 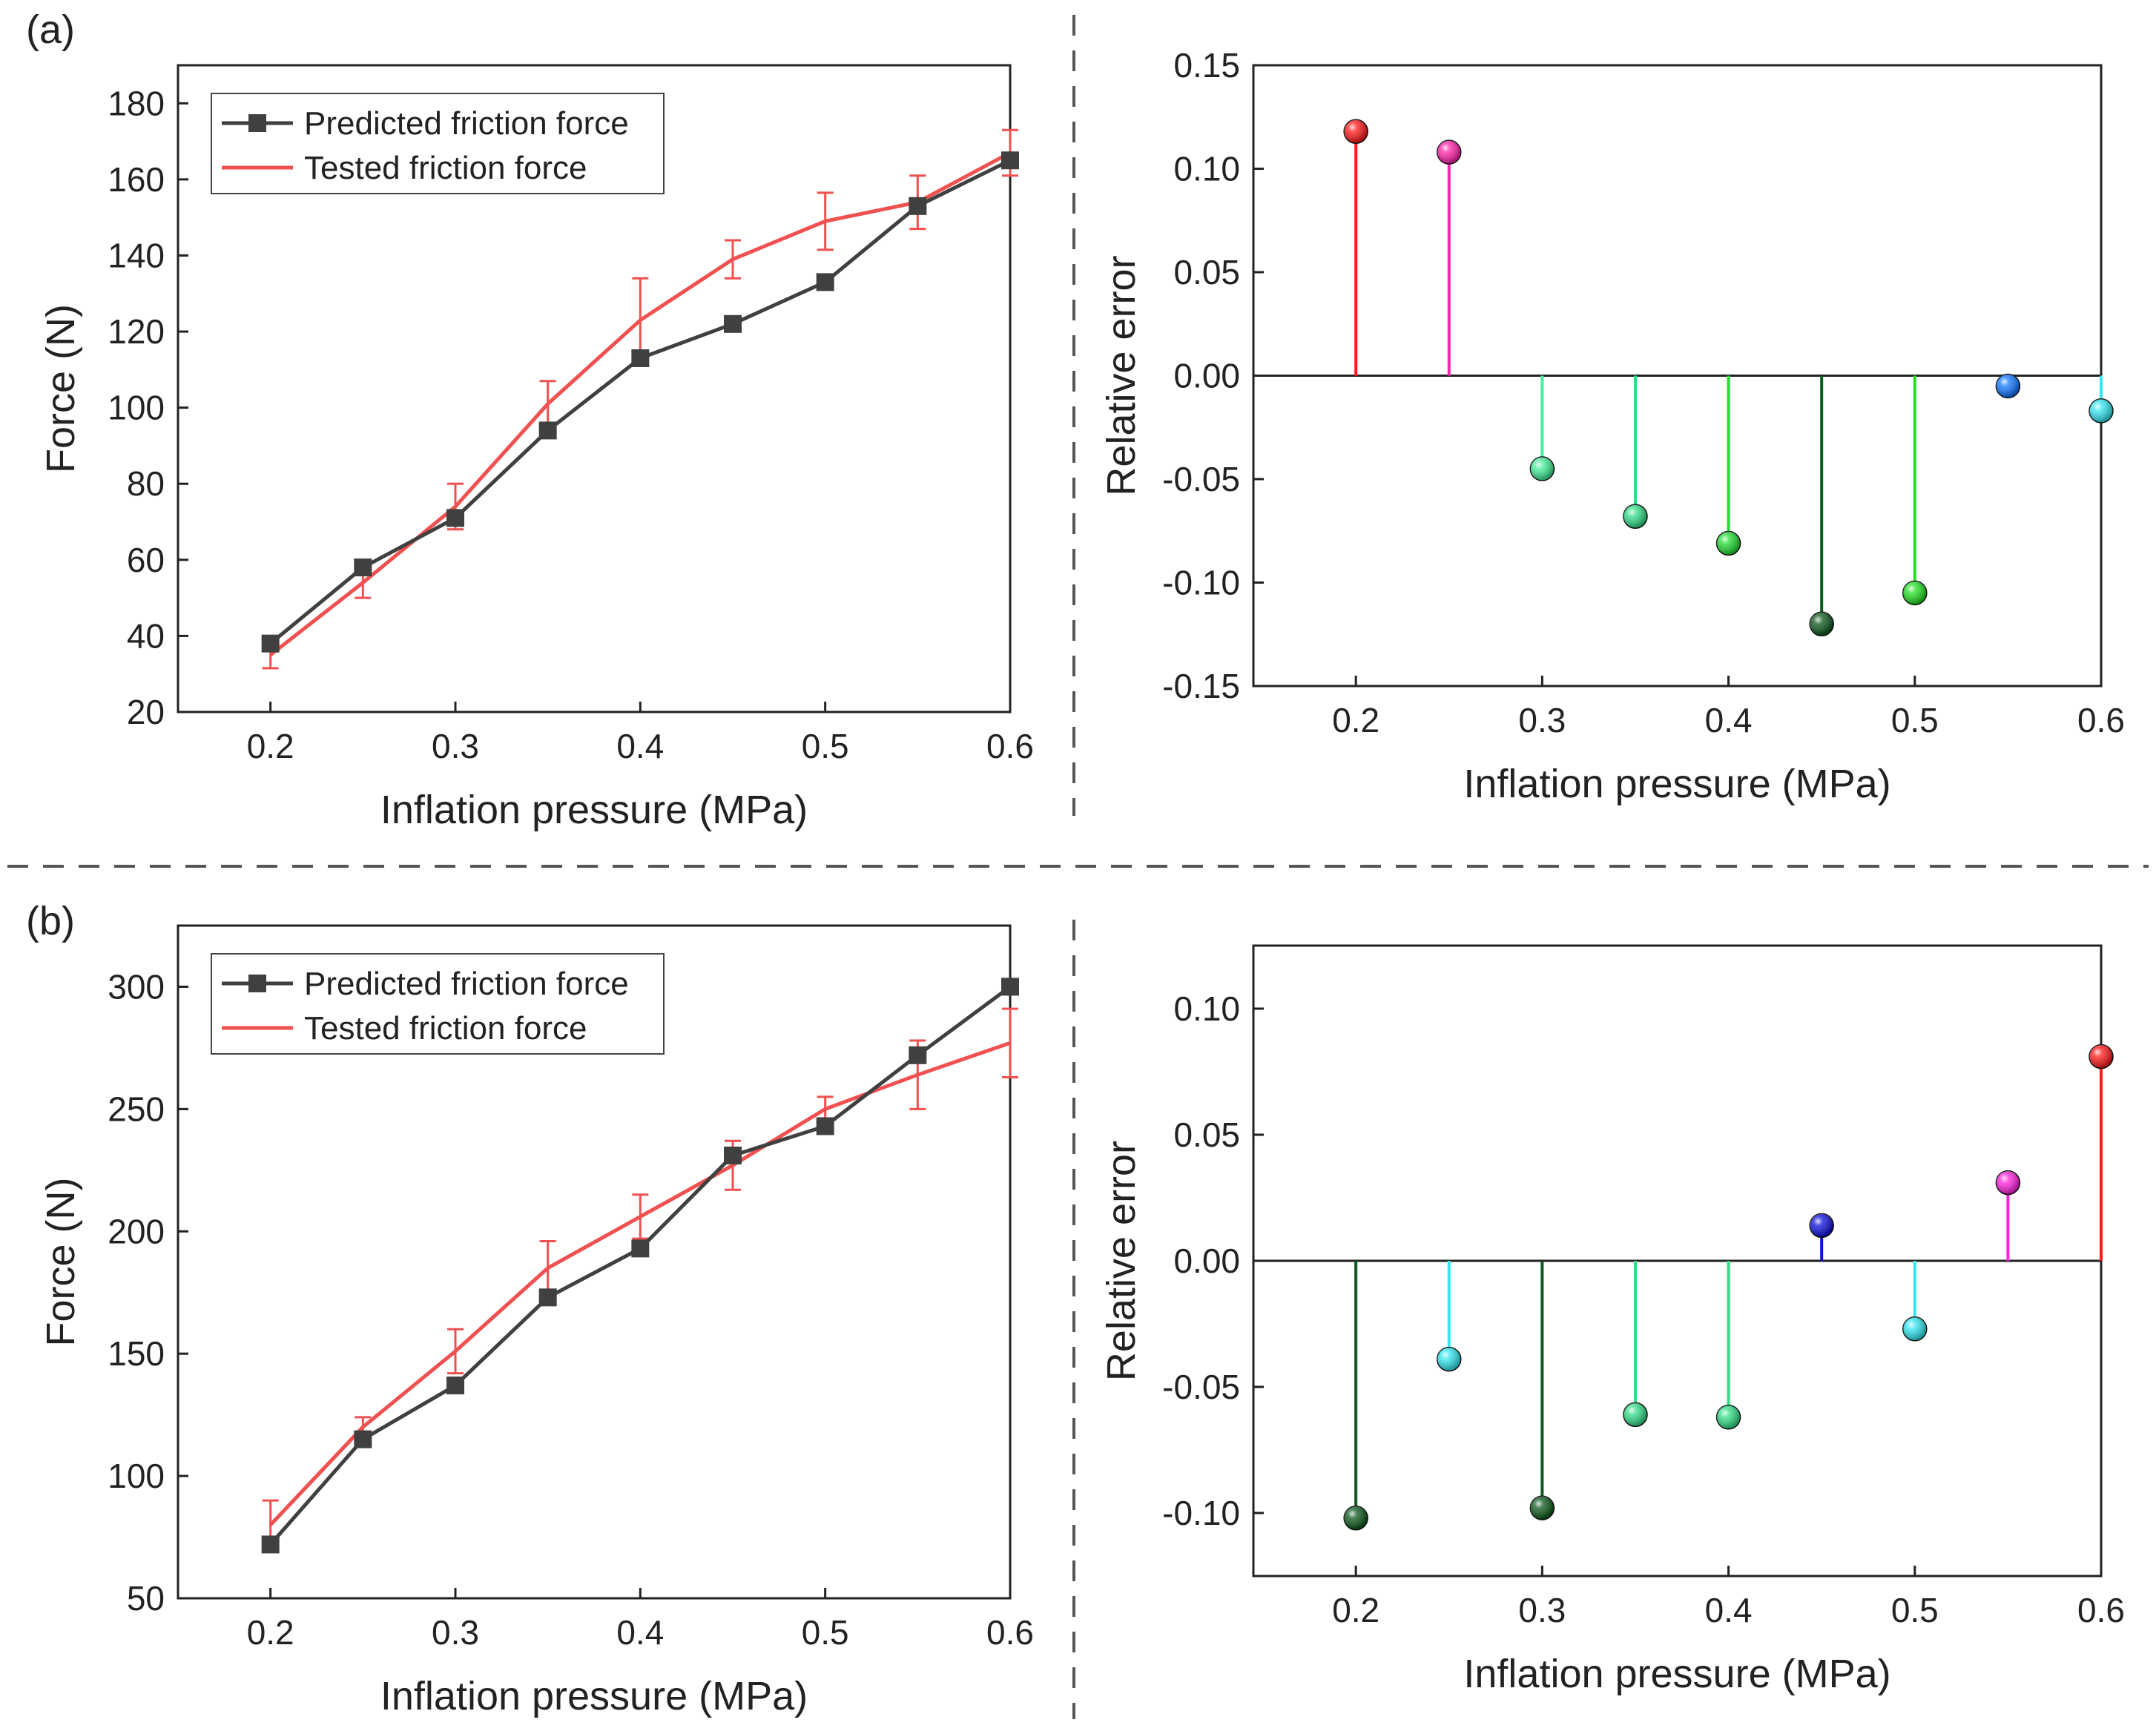 What do you see at coordinates (1201, 686) in the screenshot?
I see `y-tick-label: -0.15` at bounding box center [1201, 686].